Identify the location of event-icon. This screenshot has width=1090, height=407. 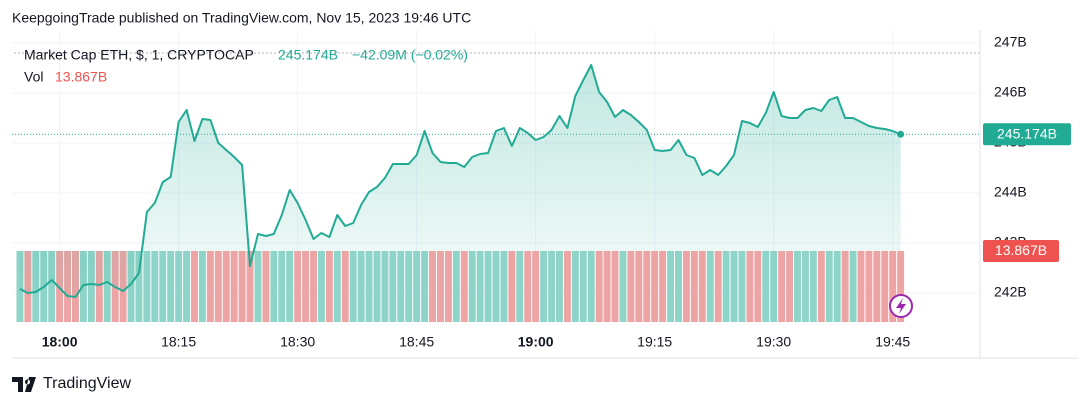
(901, 306).